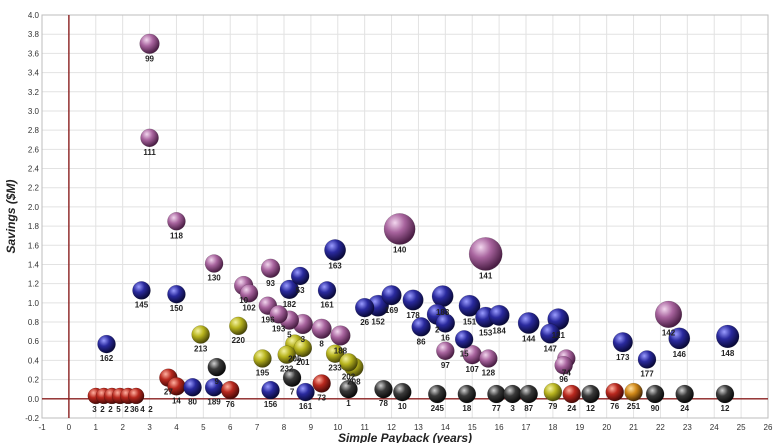 The height and width of the screenshot is (443, 781). I want to click on bubble-label-86: 86, so click(421, 341).